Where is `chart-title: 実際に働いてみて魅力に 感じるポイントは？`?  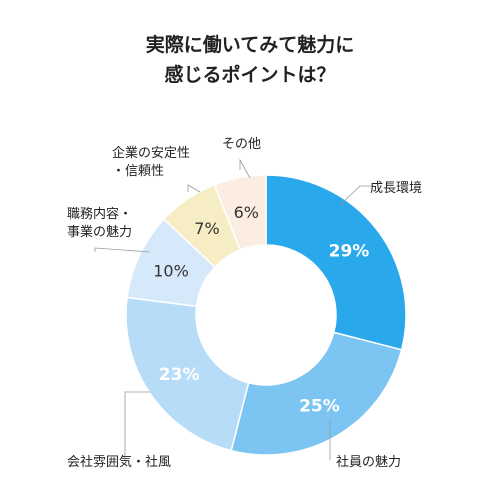
chart-title: 実際に働いてみて魅力に 感じるポイントは？ is located at coordinates (250, 60).